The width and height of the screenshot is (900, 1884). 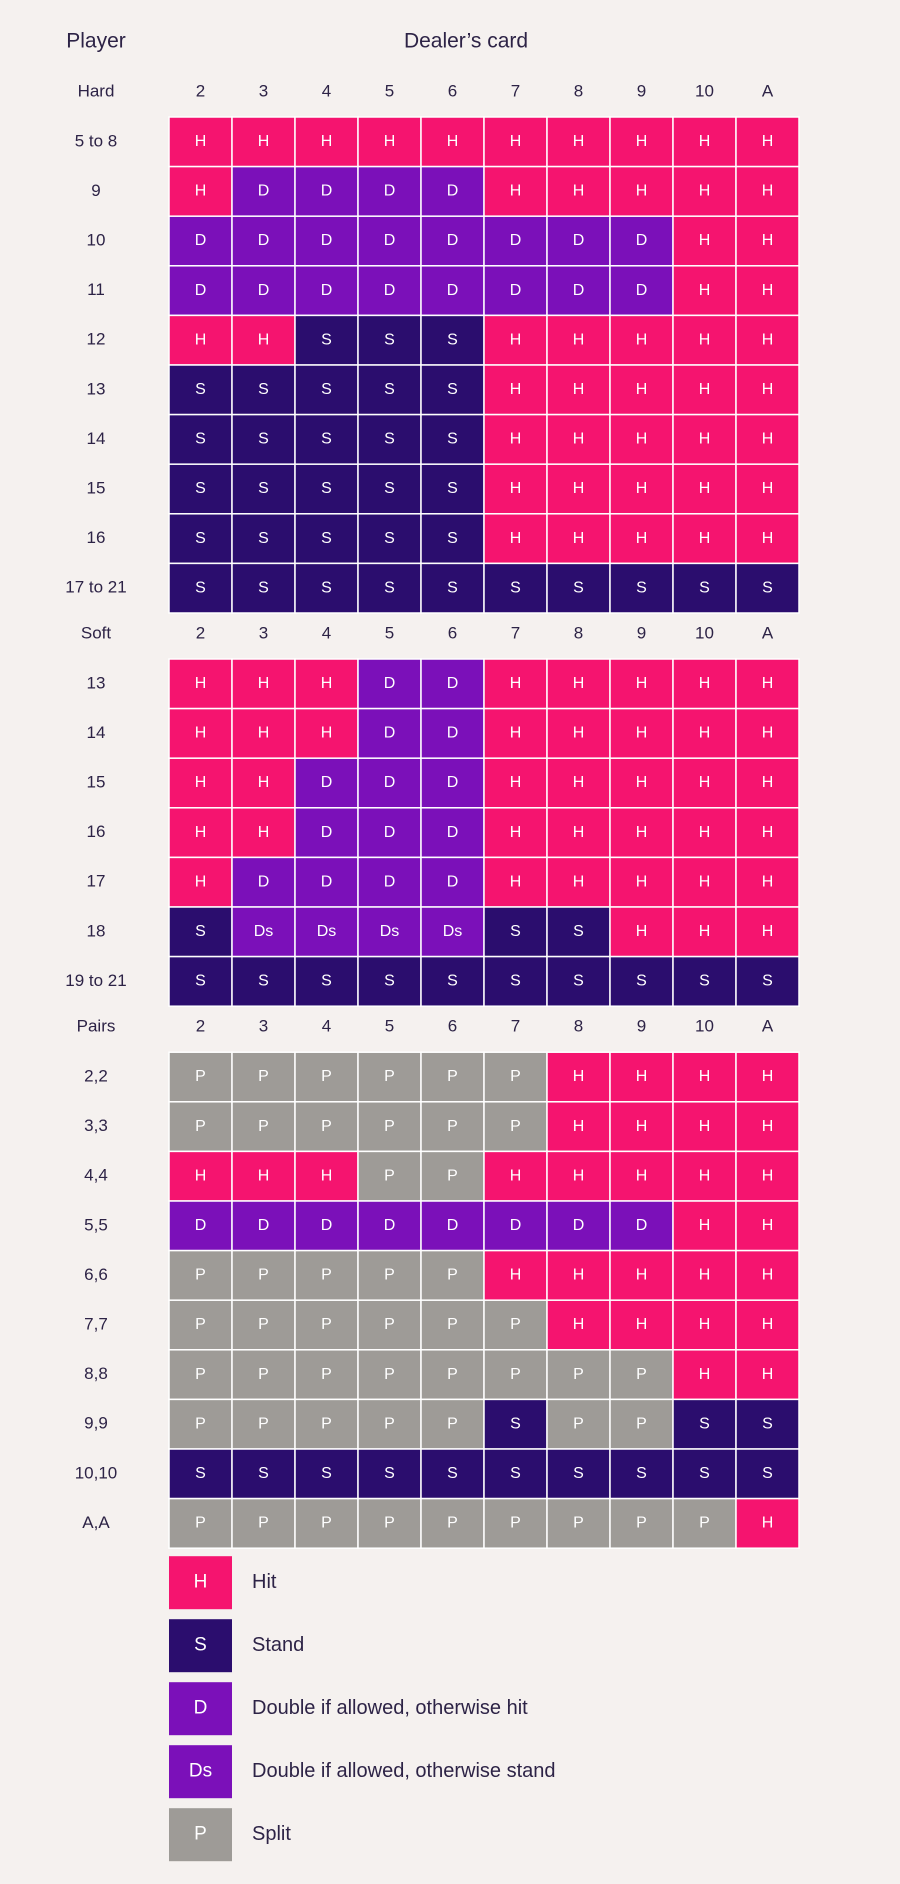 I want to click on legend-text: Split, so click(x=271, y=1834).